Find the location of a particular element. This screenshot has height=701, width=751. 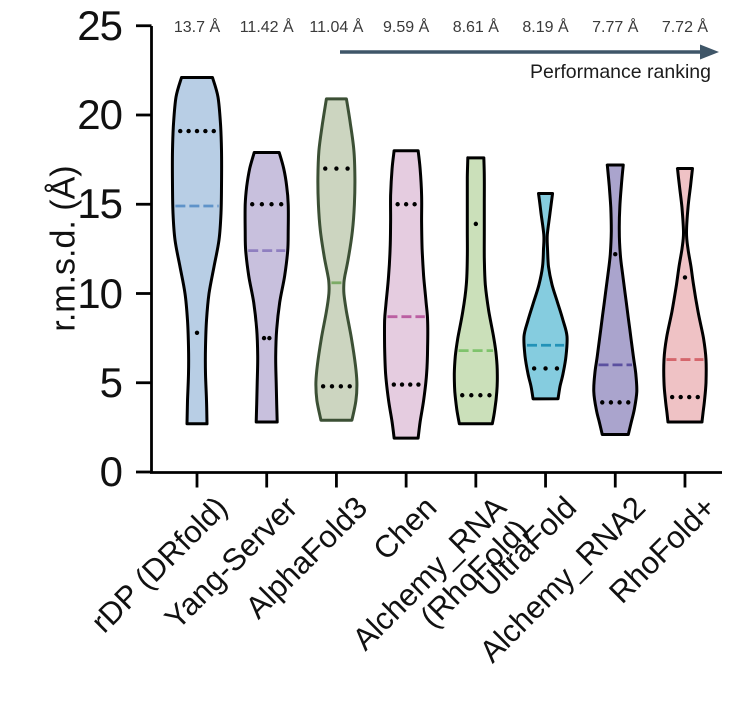

violin-chen is located at coordinates (406, 294).